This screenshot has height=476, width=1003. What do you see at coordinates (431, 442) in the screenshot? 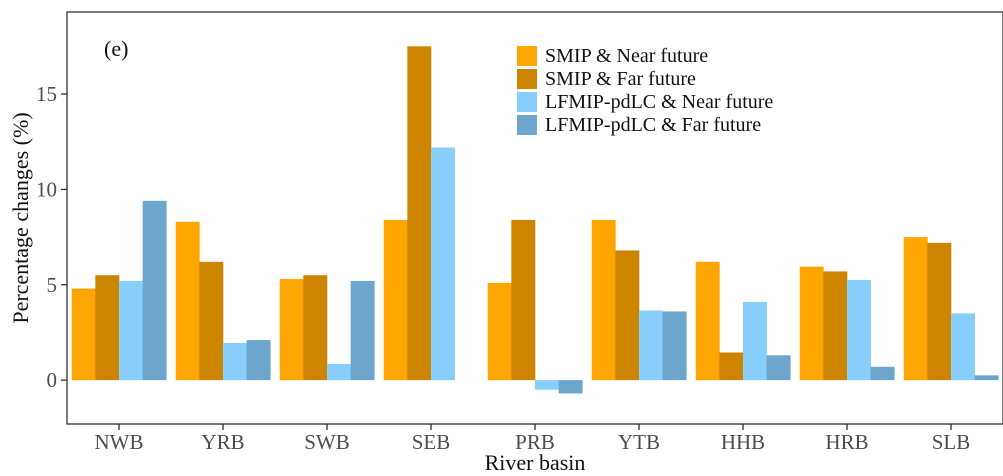
I see `x-tick-label: SEB` at bounding box center [431, 442].